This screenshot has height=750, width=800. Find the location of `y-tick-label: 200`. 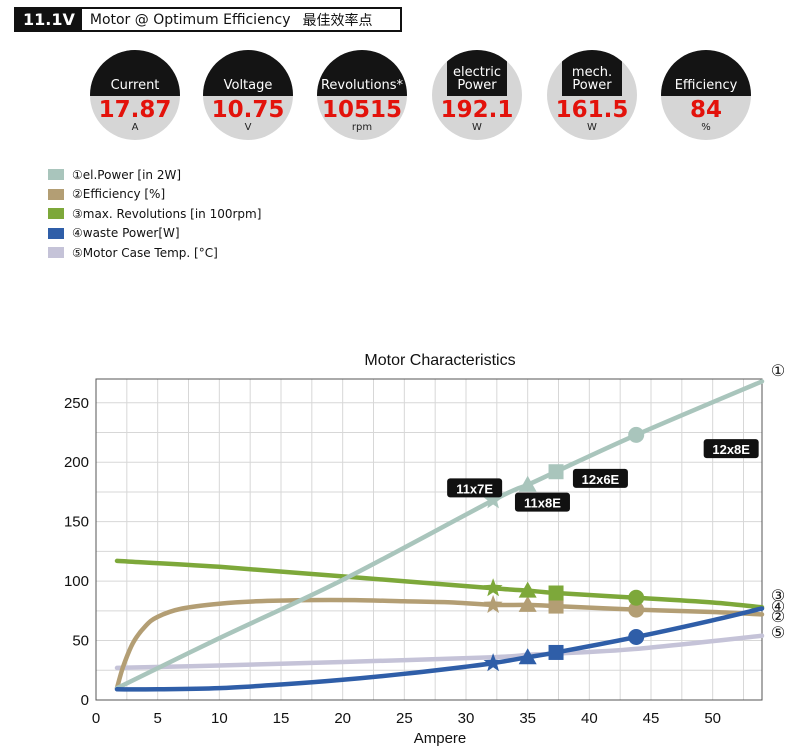

y-tick-label: 200 is located at coordinates (76, 462).